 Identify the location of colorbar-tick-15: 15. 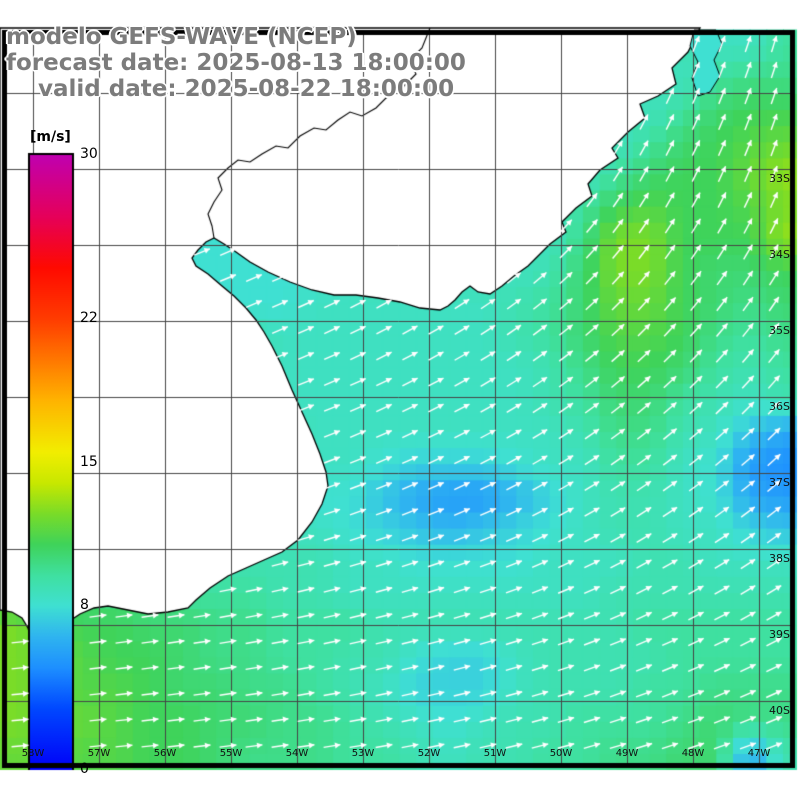
(89, 461).